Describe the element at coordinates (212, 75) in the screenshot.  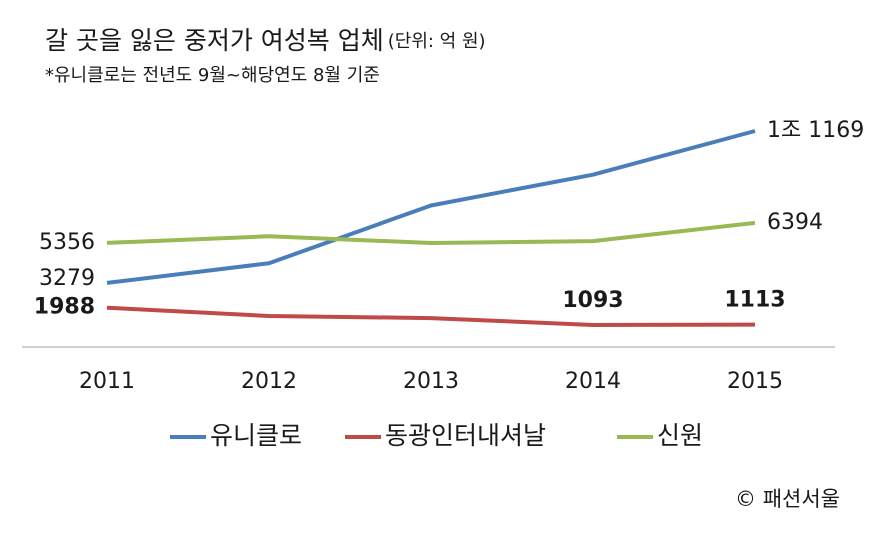
I see `subtitle: *유니클로는 전년도 9월~해당연도 8월 기준` at that location.